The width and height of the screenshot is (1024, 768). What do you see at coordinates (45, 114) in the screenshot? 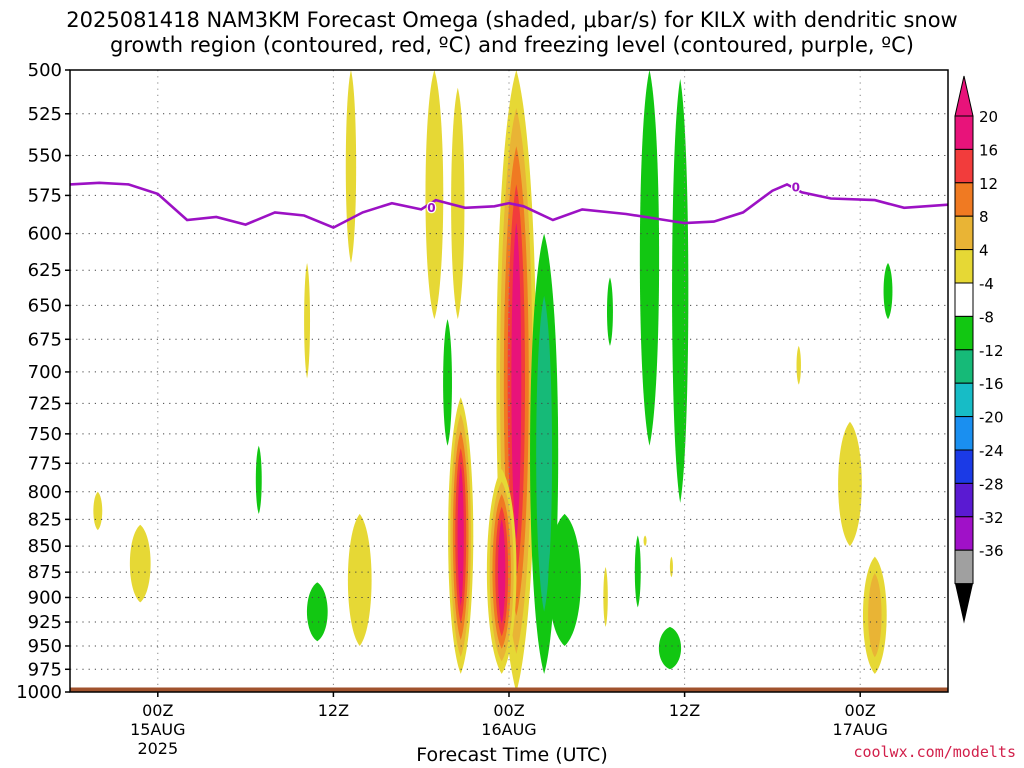
I see `y-tick-label: 525` at bounding box center [45, 114].